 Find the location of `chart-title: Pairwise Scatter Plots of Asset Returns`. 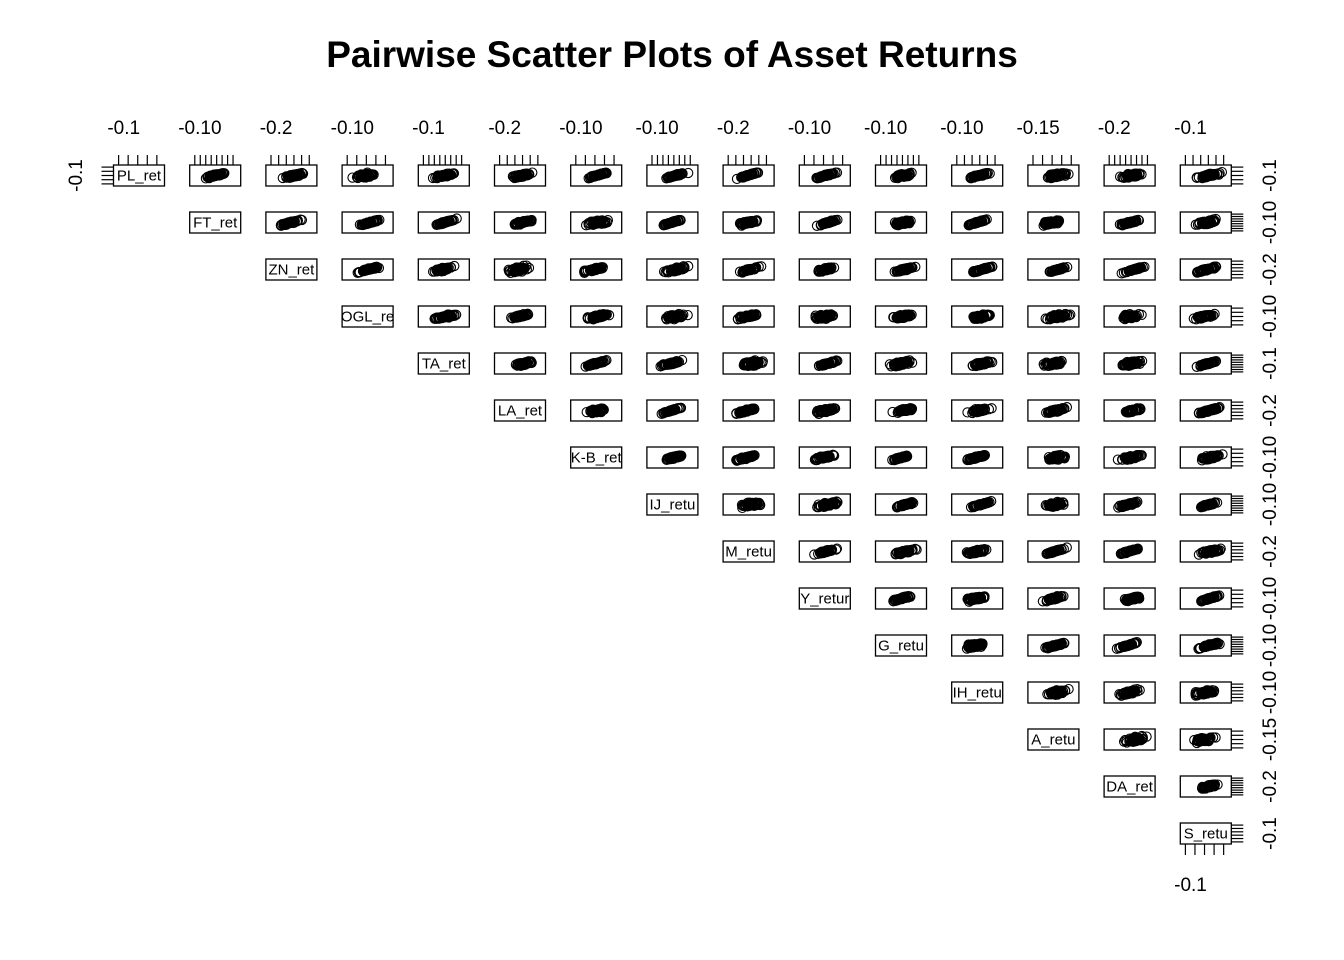

chart-title: Pairwise Scatter Plots of Asset Returns is located at coordinates (672, 54).